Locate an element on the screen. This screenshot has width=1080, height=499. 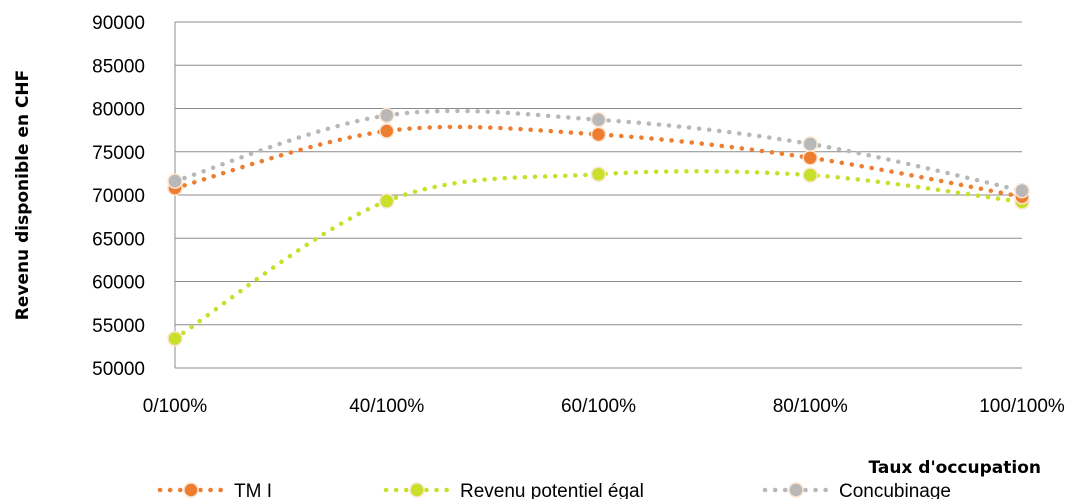
legend-item: Concubinage is located at coordinates (856, 490).